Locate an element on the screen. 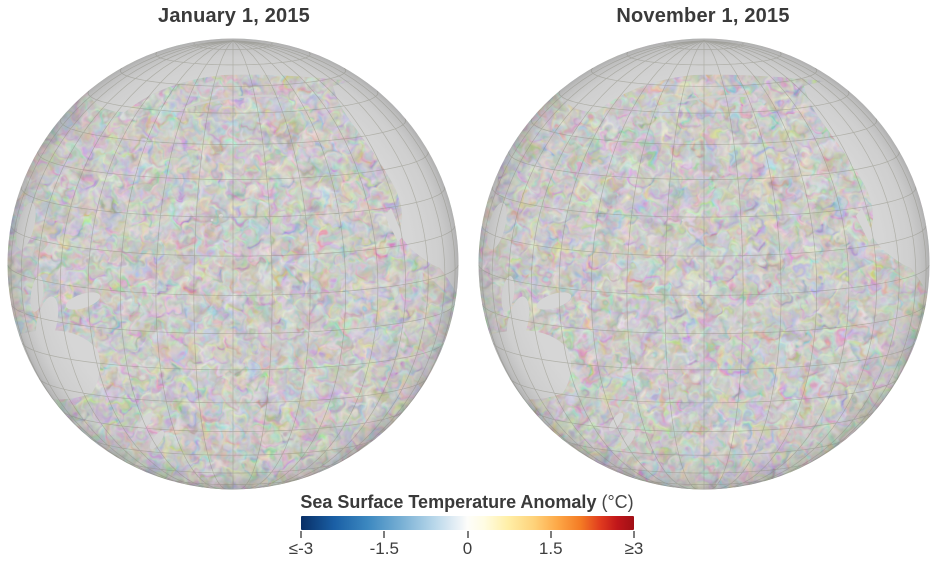 The width and height of the screenshot is (936, 571). globe-title-november: November 1, 2015 is located at coordinates (703, 16).